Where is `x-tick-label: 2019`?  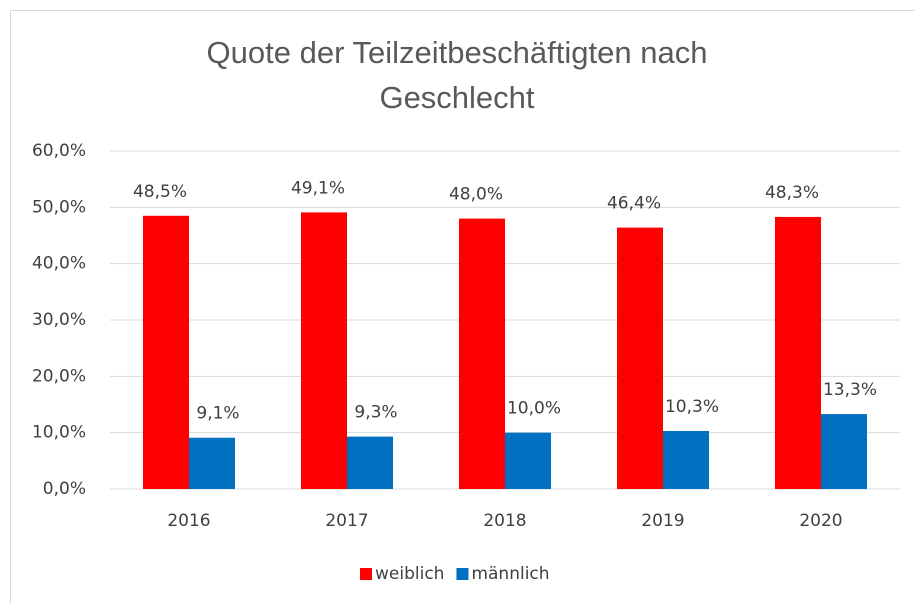 x-tick-label: 2019 is located at coordinates (662, 521).